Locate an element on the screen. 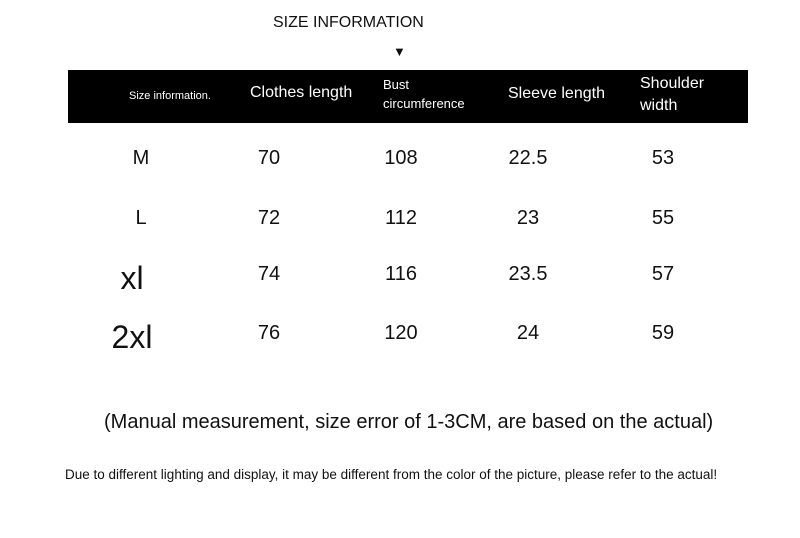 This screenshot has height=538, width=800. header-shoulder-width: Shoulder width is located at coordinates (672, 94).